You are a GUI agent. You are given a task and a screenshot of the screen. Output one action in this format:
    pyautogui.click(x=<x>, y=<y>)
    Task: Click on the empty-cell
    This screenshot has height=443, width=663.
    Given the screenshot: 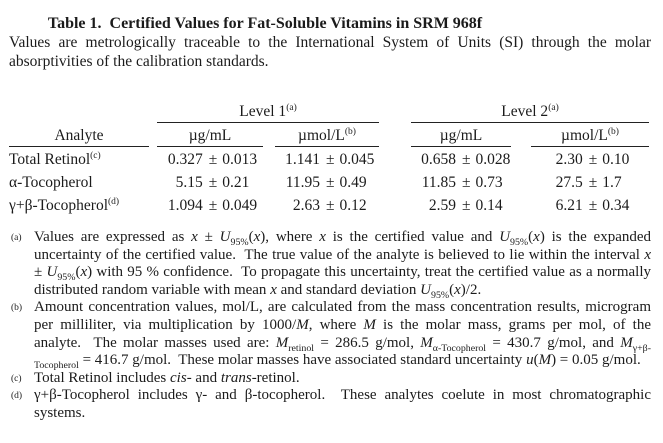 What is the action you would take?
    pyautogui.click(x=79, y=111)
    